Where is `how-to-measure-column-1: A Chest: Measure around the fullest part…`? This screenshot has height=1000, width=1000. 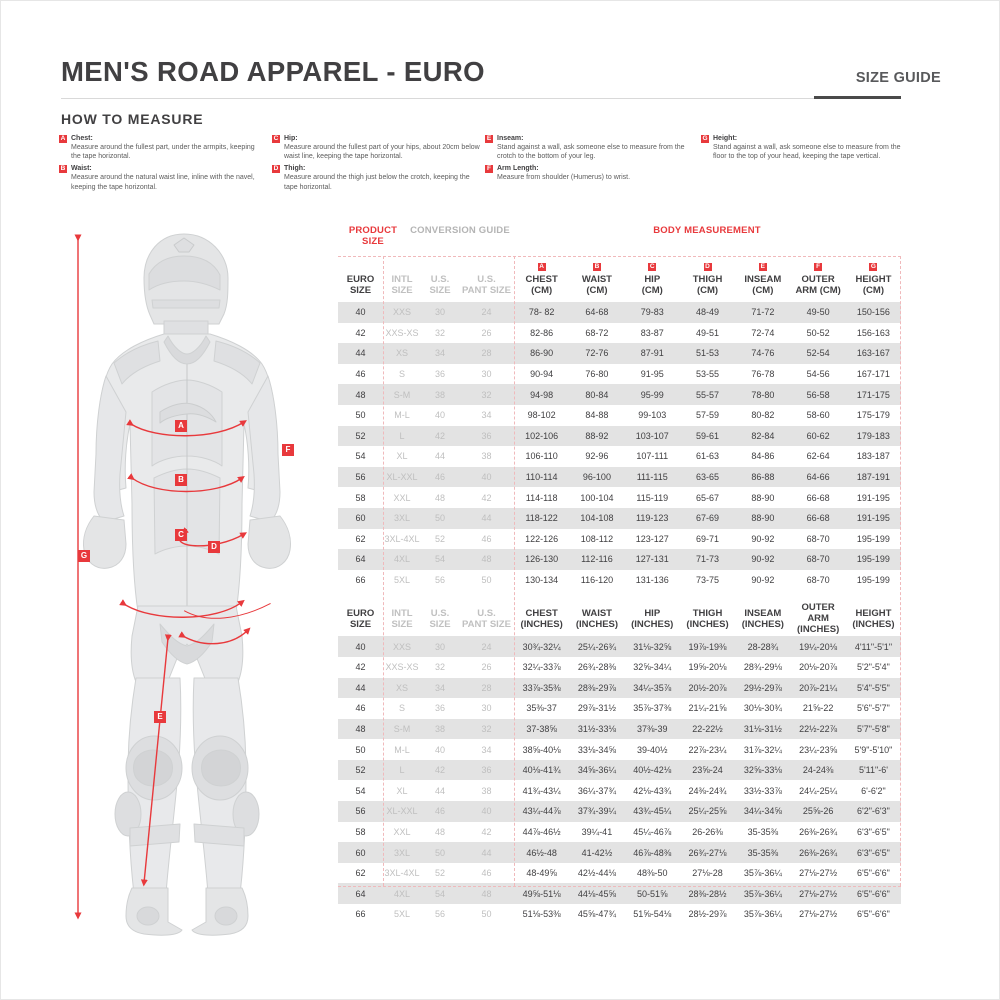 how-to-measure-column-1: A Chest: Measure around the fullest part… is located at coordinates (161, 164).